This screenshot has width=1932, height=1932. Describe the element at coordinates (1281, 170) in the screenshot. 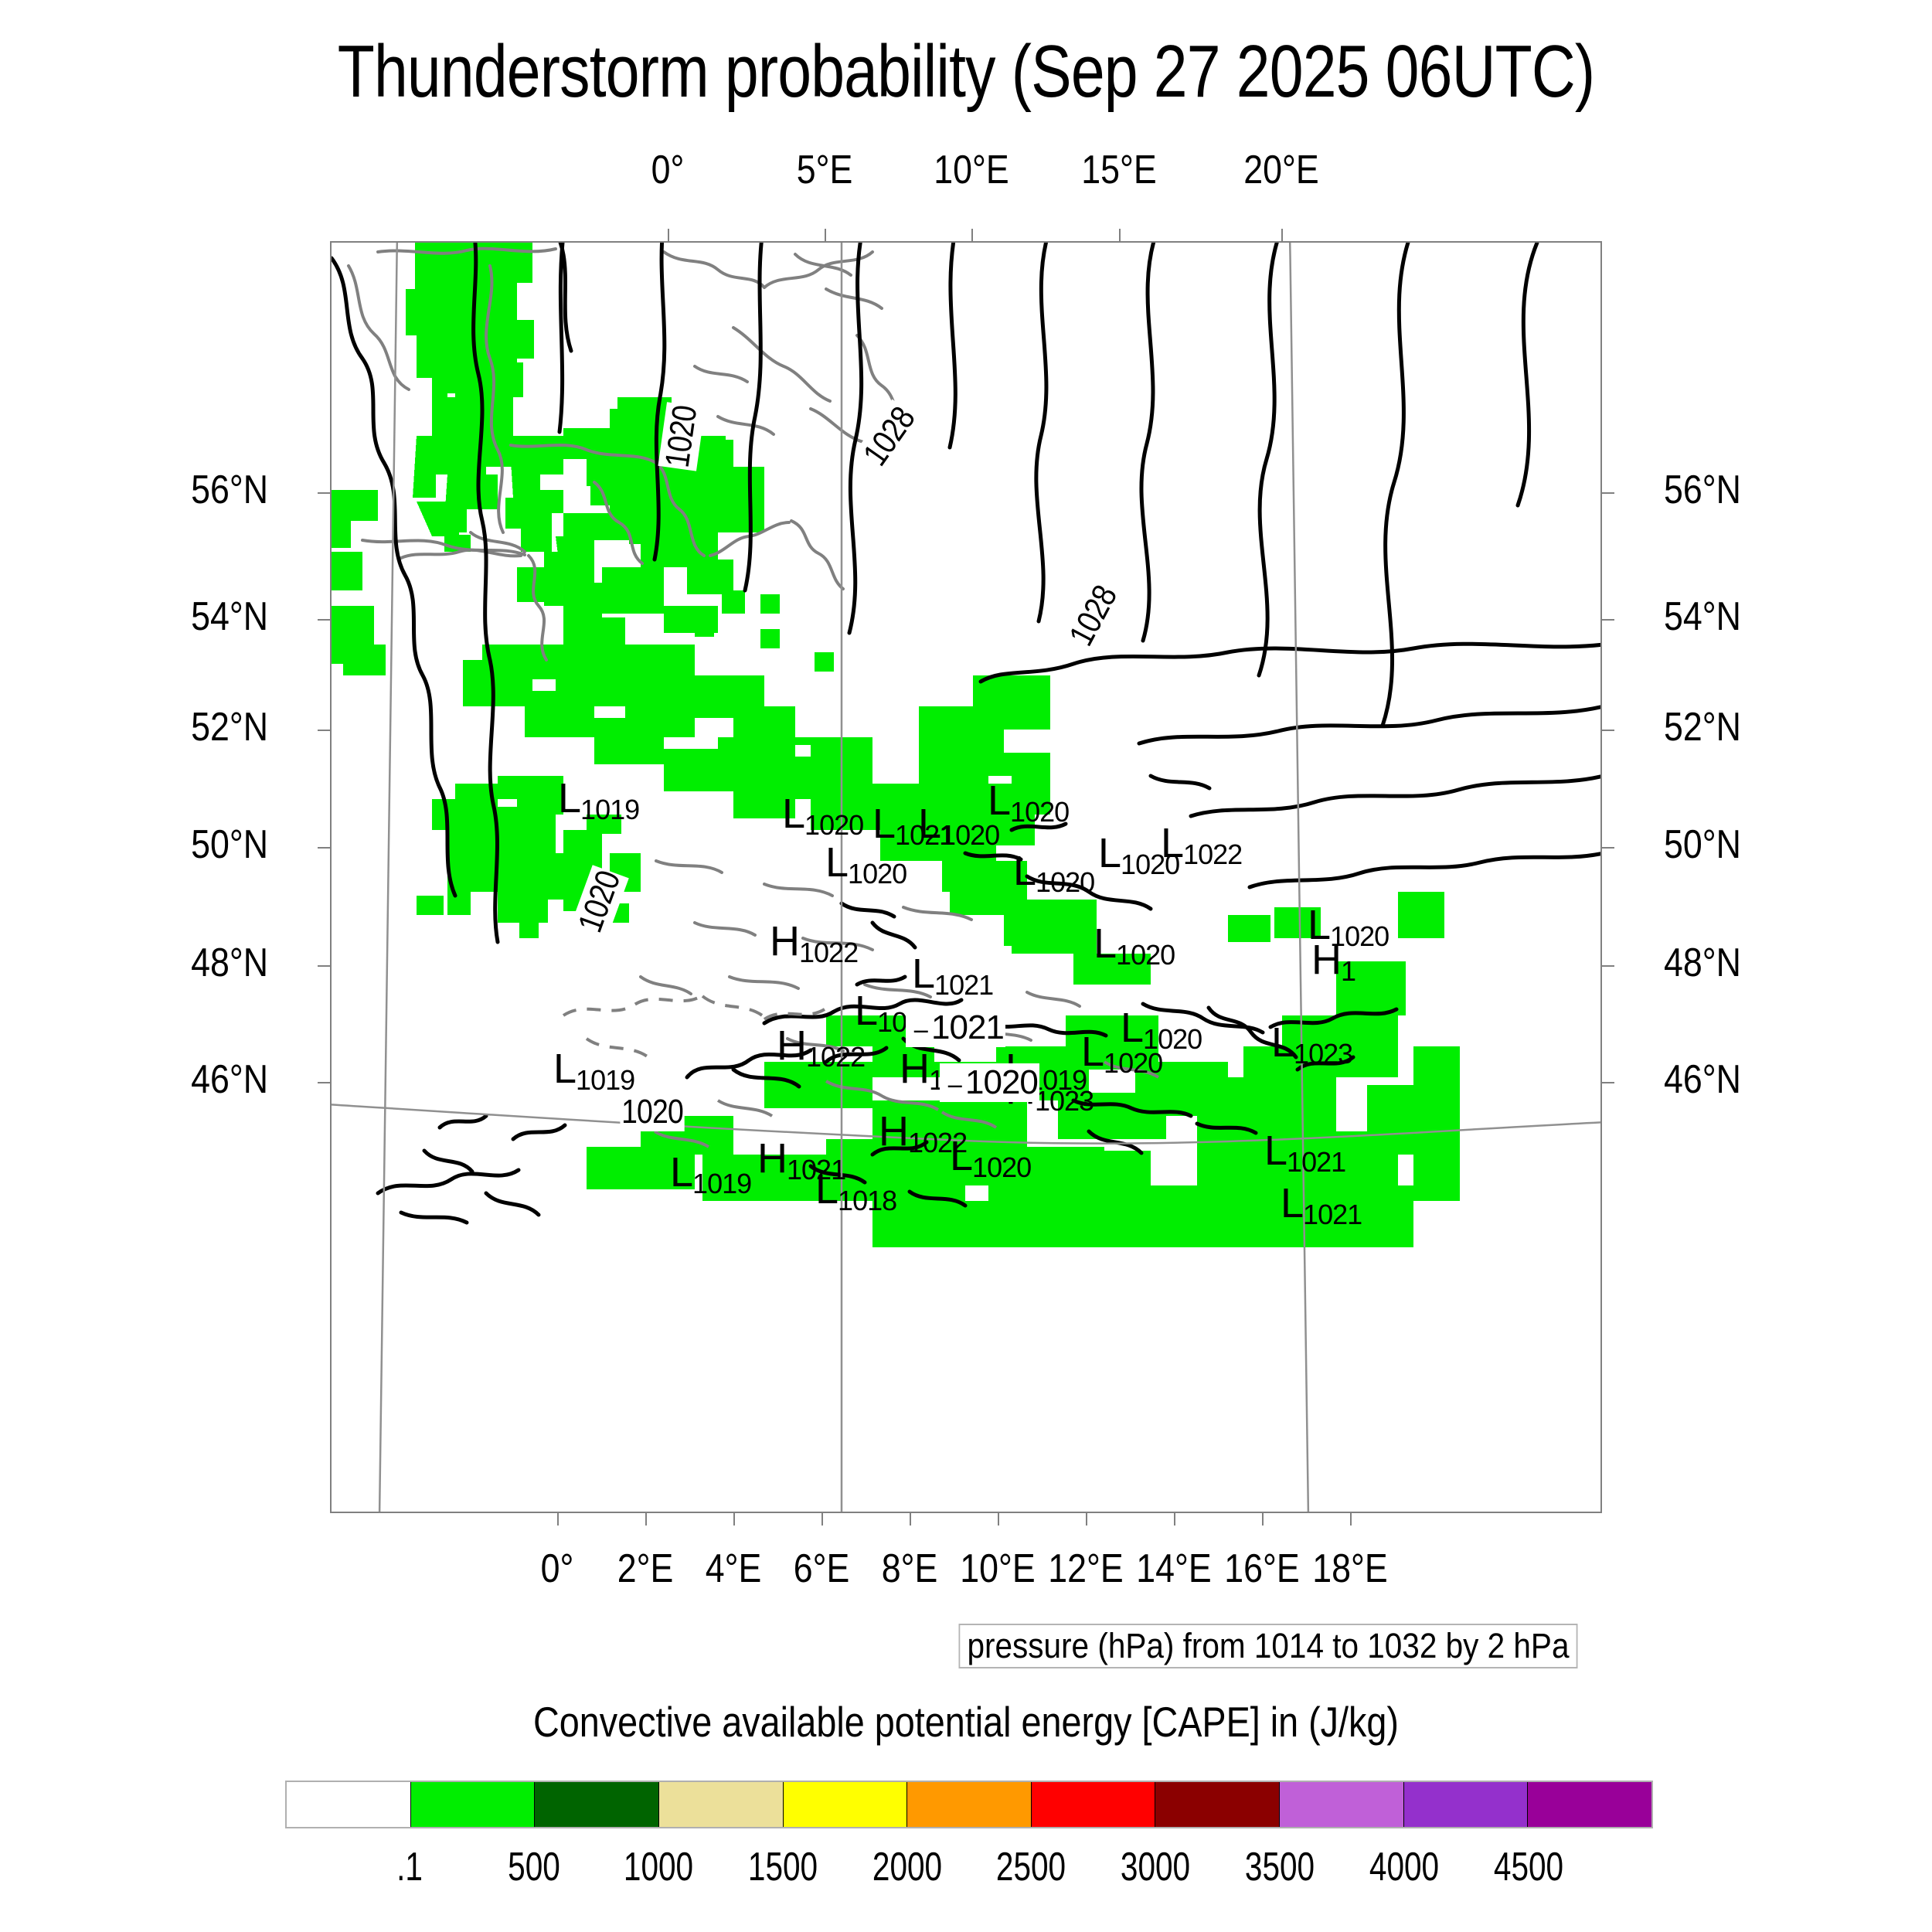

I see `lon-label-top: 20°E` at that location.